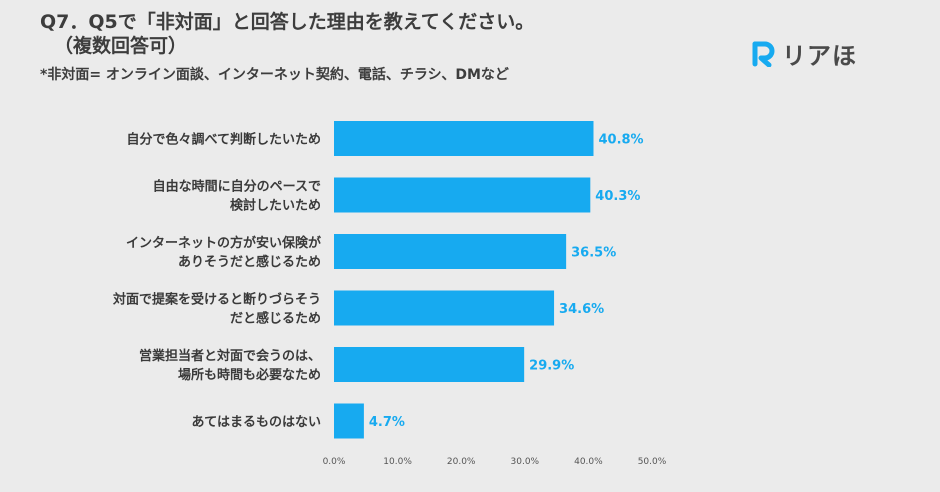 Image resolution: width=940 pixels, height=492 pixels. What do you see at coordinates (121, 46) in the screenshot?
I see `chart-title-line2: （複数回答可）` at bounding box center [121, 46].